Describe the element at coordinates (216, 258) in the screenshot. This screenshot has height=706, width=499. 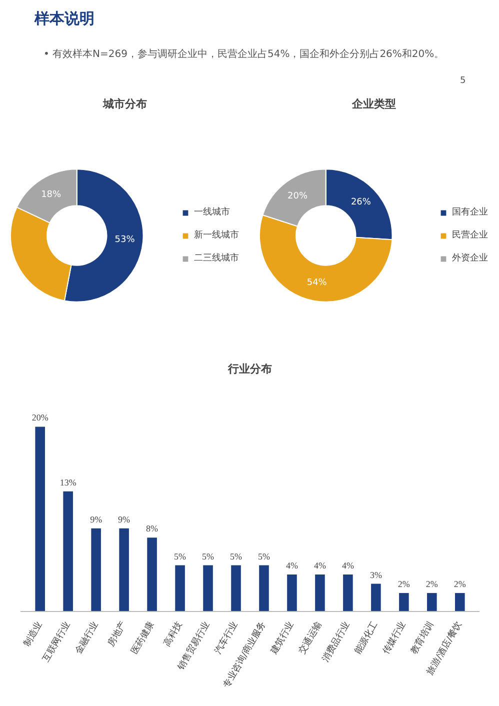
I see `legend-label: 二三线城市` at that location.